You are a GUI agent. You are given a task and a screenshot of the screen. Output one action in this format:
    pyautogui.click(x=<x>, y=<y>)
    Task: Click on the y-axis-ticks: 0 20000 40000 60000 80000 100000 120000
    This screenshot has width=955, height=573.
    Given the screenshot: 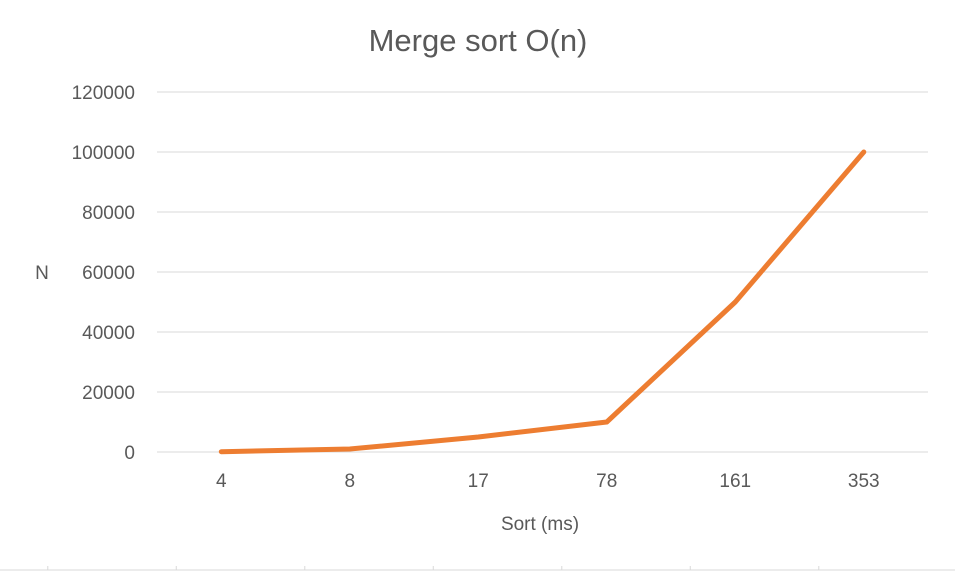 What is the action you would take?
    pyautogui.click(x=103, y=273)
    